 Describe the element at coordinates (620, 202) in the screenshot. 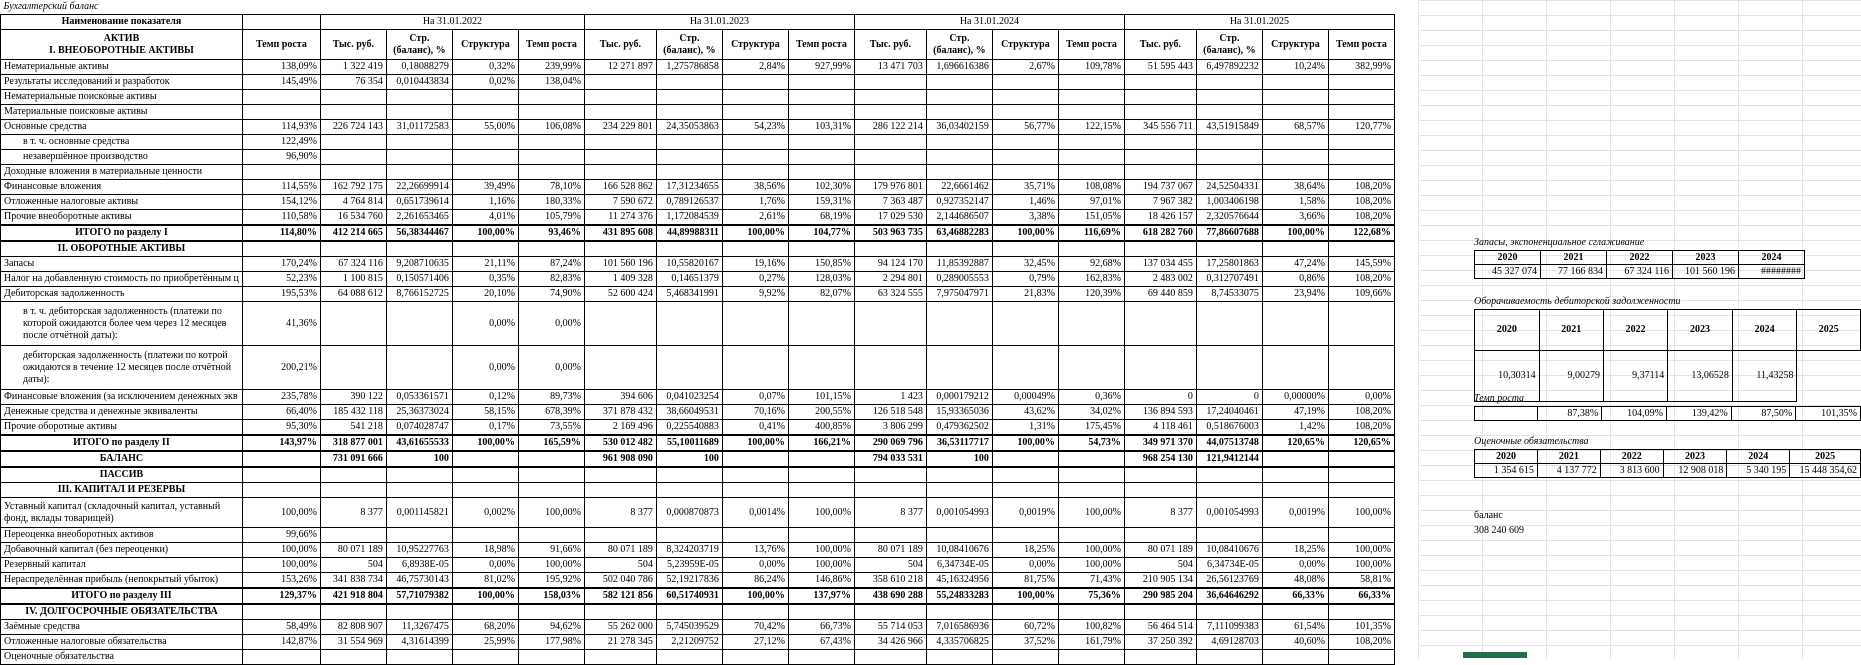

I see `value-cell: 7 590 672` at that location.